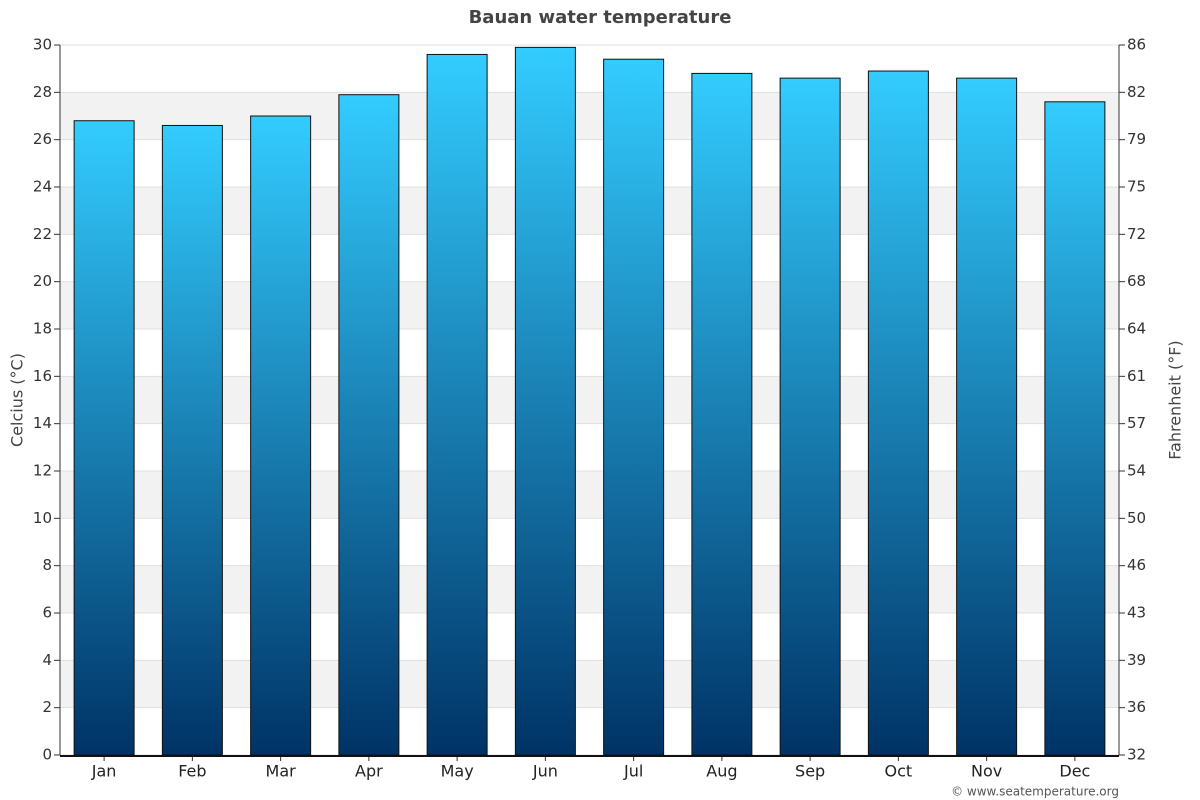  I want to click on y2-tick-label: 61, so click(1136, 376).